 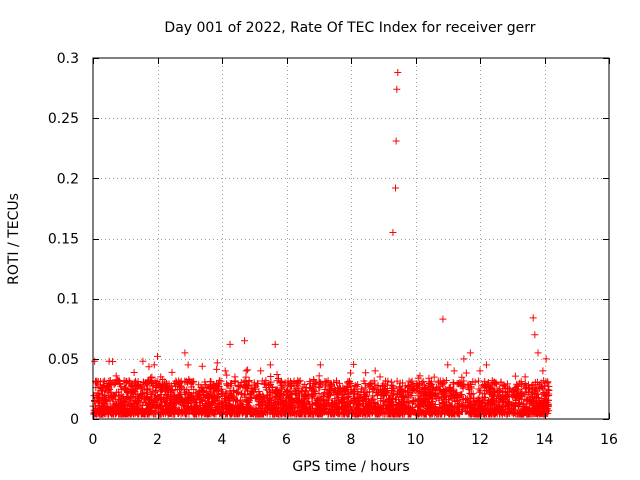 I want to click on x-tick-labels: 0 2 4 6 8 10 12 14 16, so click(x=353, y=440).